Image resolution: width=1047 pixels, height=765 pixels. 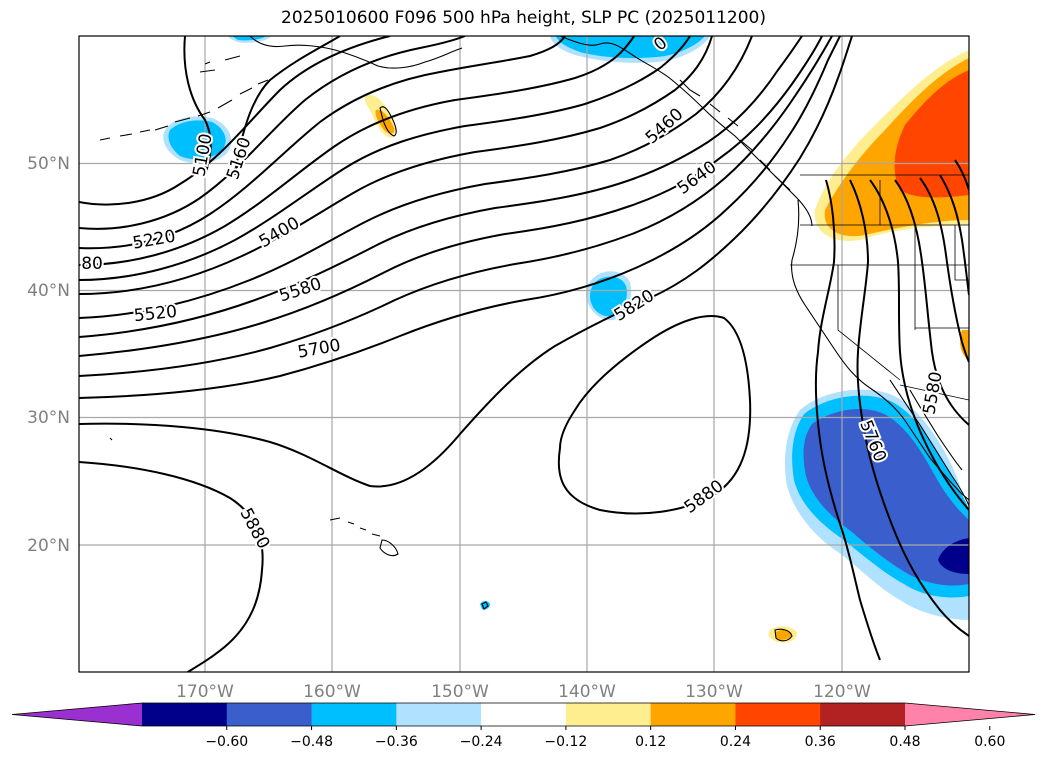 I want to click on haida-gwaii, so click(x=388, y=121).